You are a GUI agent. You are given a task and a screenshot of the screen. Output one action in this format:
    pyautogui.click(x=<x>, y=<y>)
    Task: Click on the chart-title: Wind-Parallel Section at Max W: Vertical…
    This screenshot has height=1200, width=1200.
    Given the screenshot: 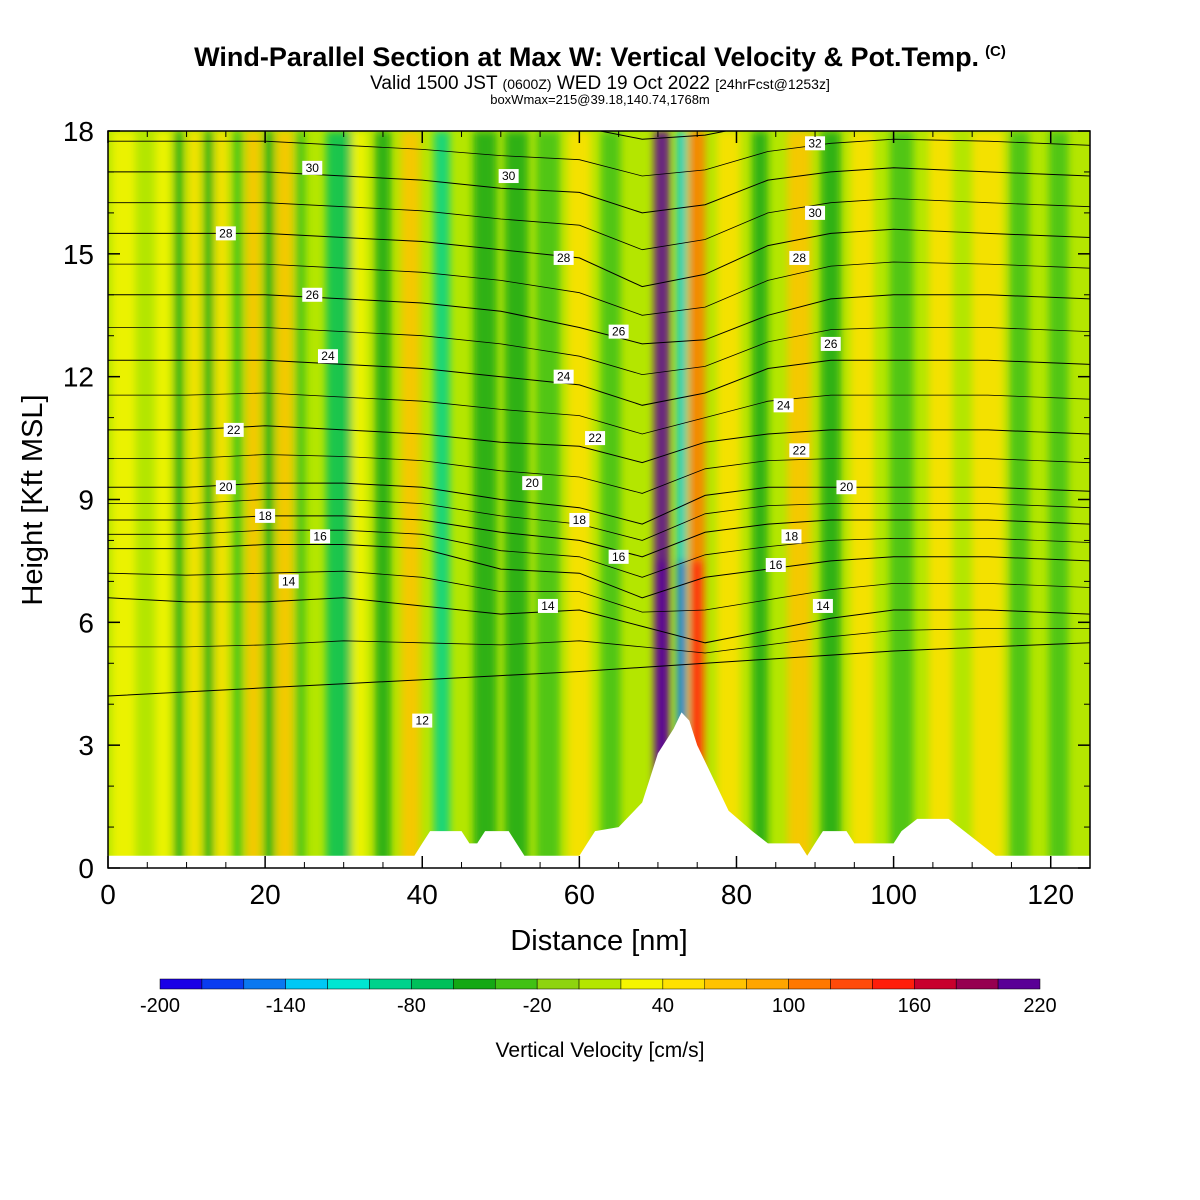 What is the action you would take?
    pyautogui.click(x=600, y=57)
    